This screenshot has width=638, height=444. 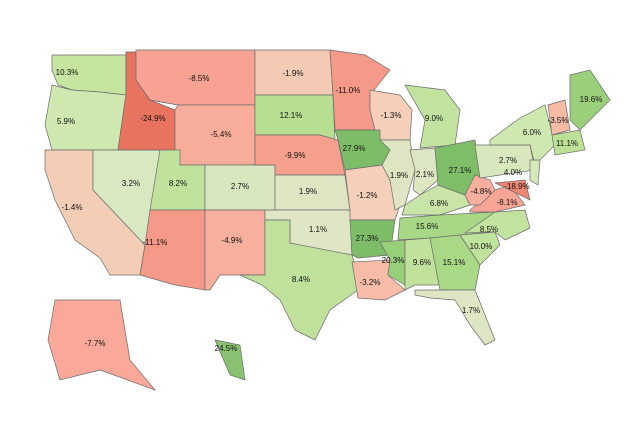 What do you see at coordinates (439, 203) in the screenshot?
I see `region-label: 6.8%` at bounding box center [439, 203].